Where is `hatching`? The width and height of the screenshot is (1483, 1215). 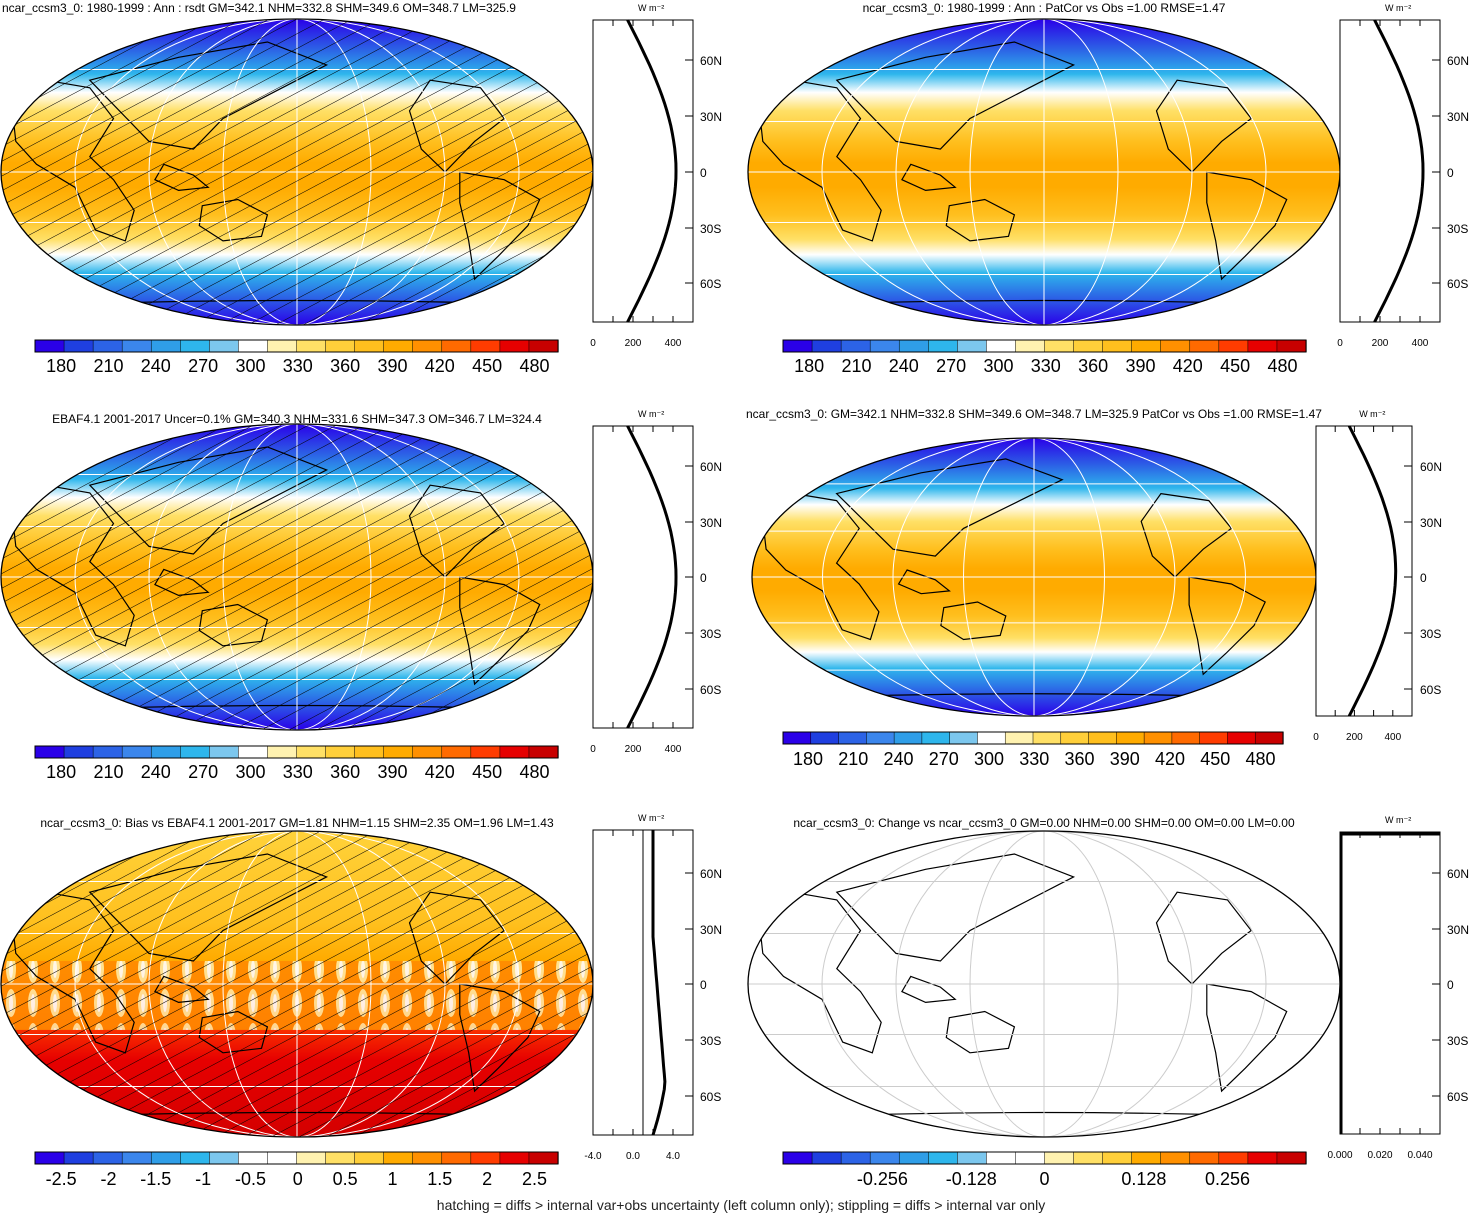
hatching is located at coordinates (297, 172).